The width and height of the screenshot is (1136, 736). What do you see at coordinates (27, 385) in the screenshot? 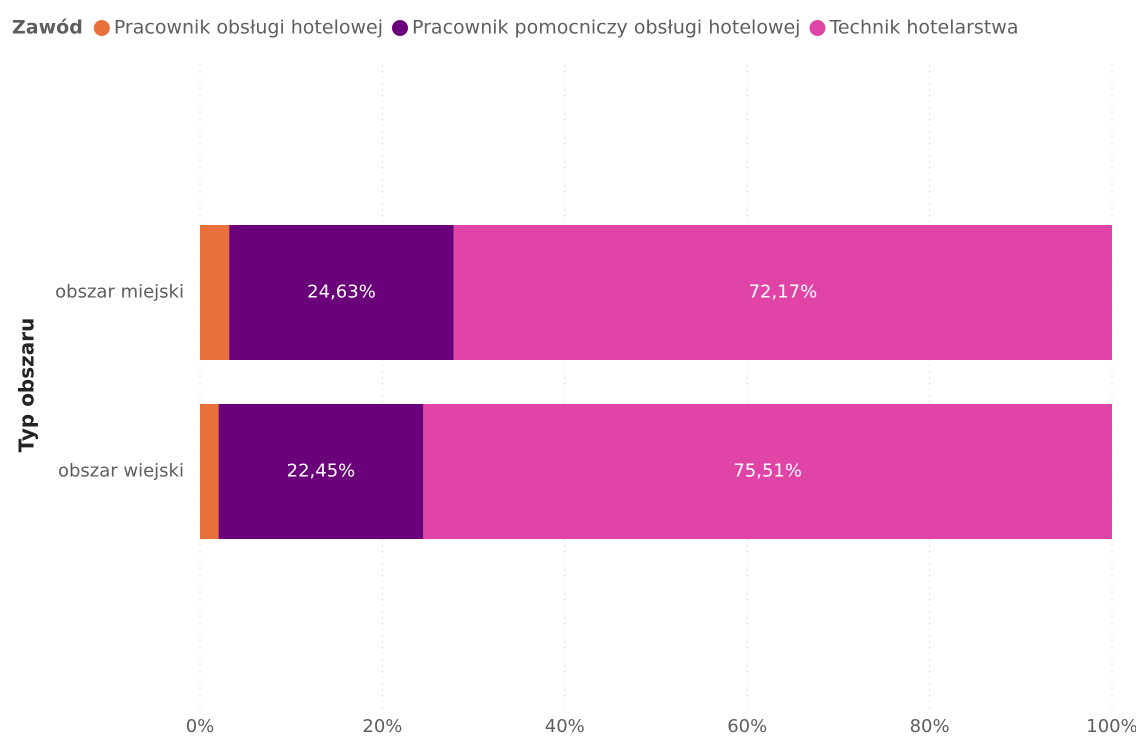
I see `y-axis-label: Typ obszaru` at bounding box center [27, 385].